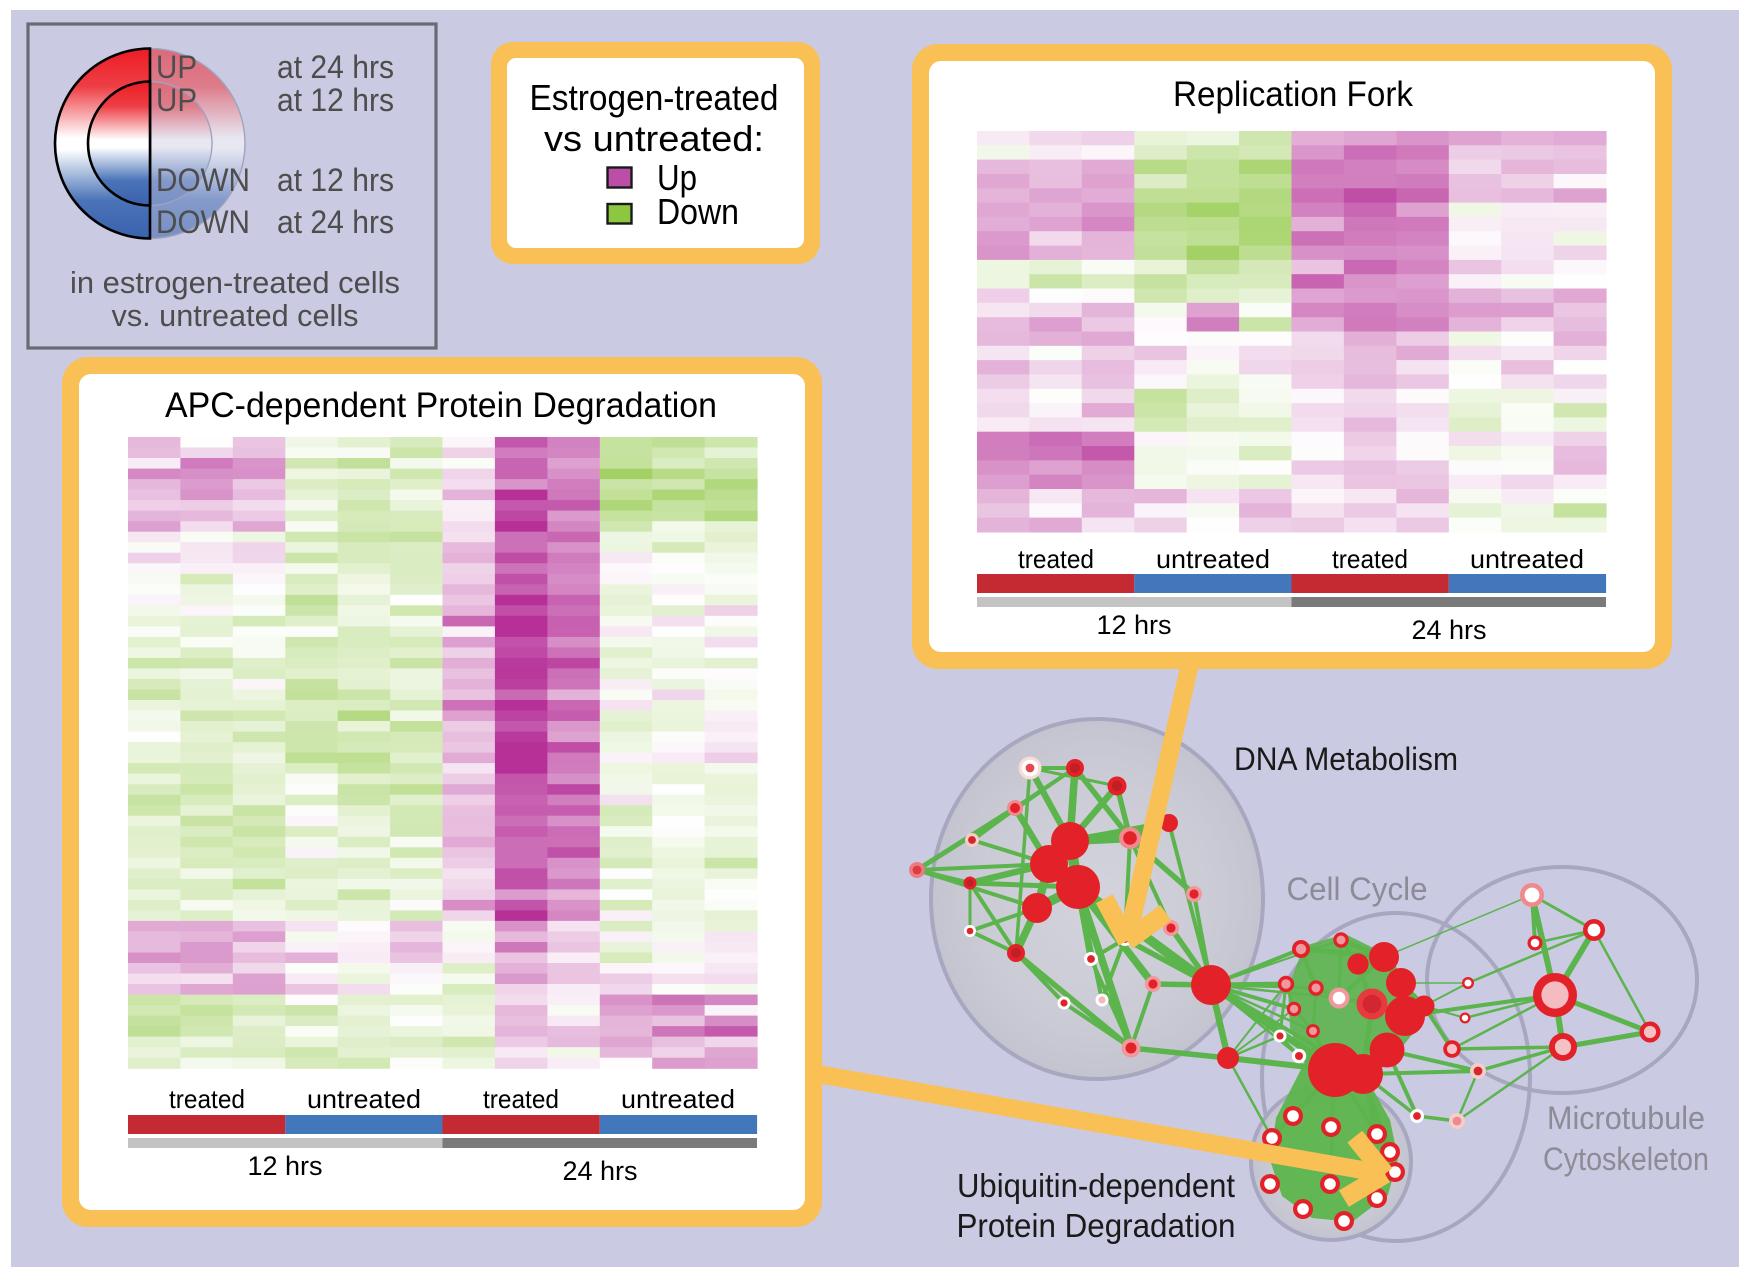  I want to click on svg-text: vs untreated:, so click(654, 138).